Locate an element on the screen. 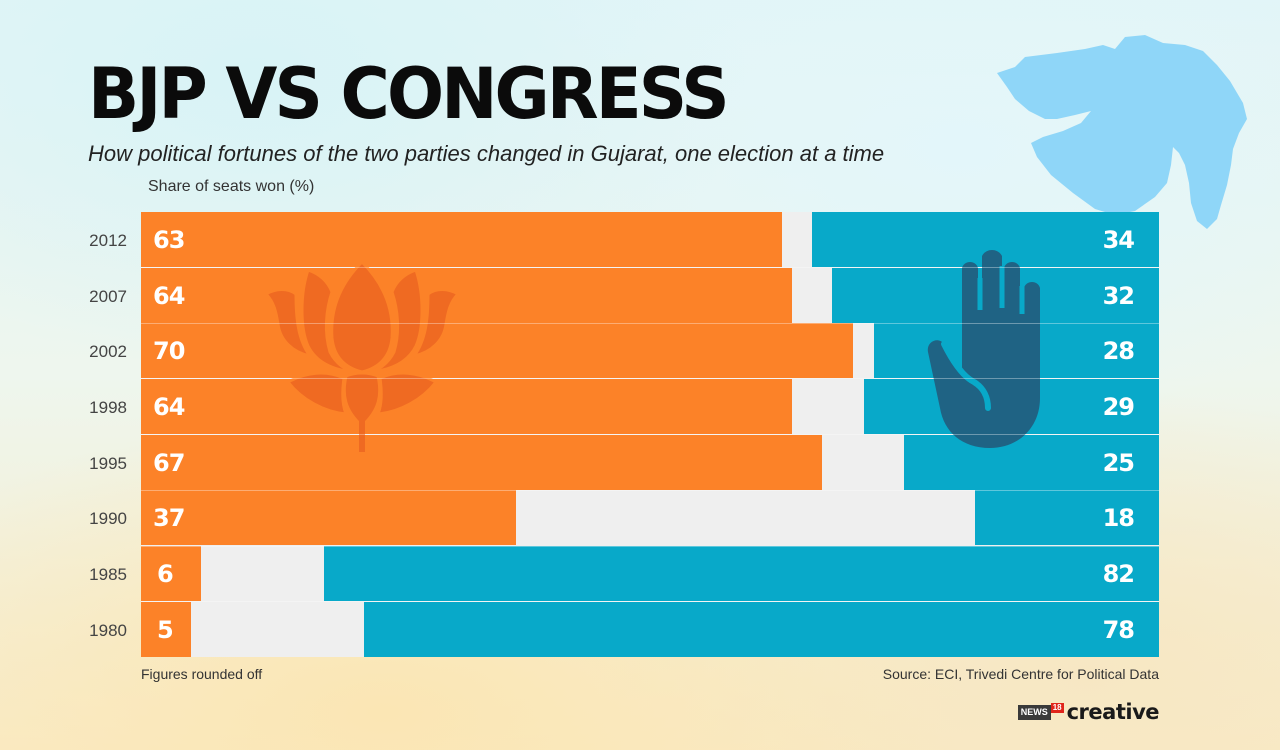 The image size is (1280, 750). bjp-value: 63 is located at coordinates (169, 240).